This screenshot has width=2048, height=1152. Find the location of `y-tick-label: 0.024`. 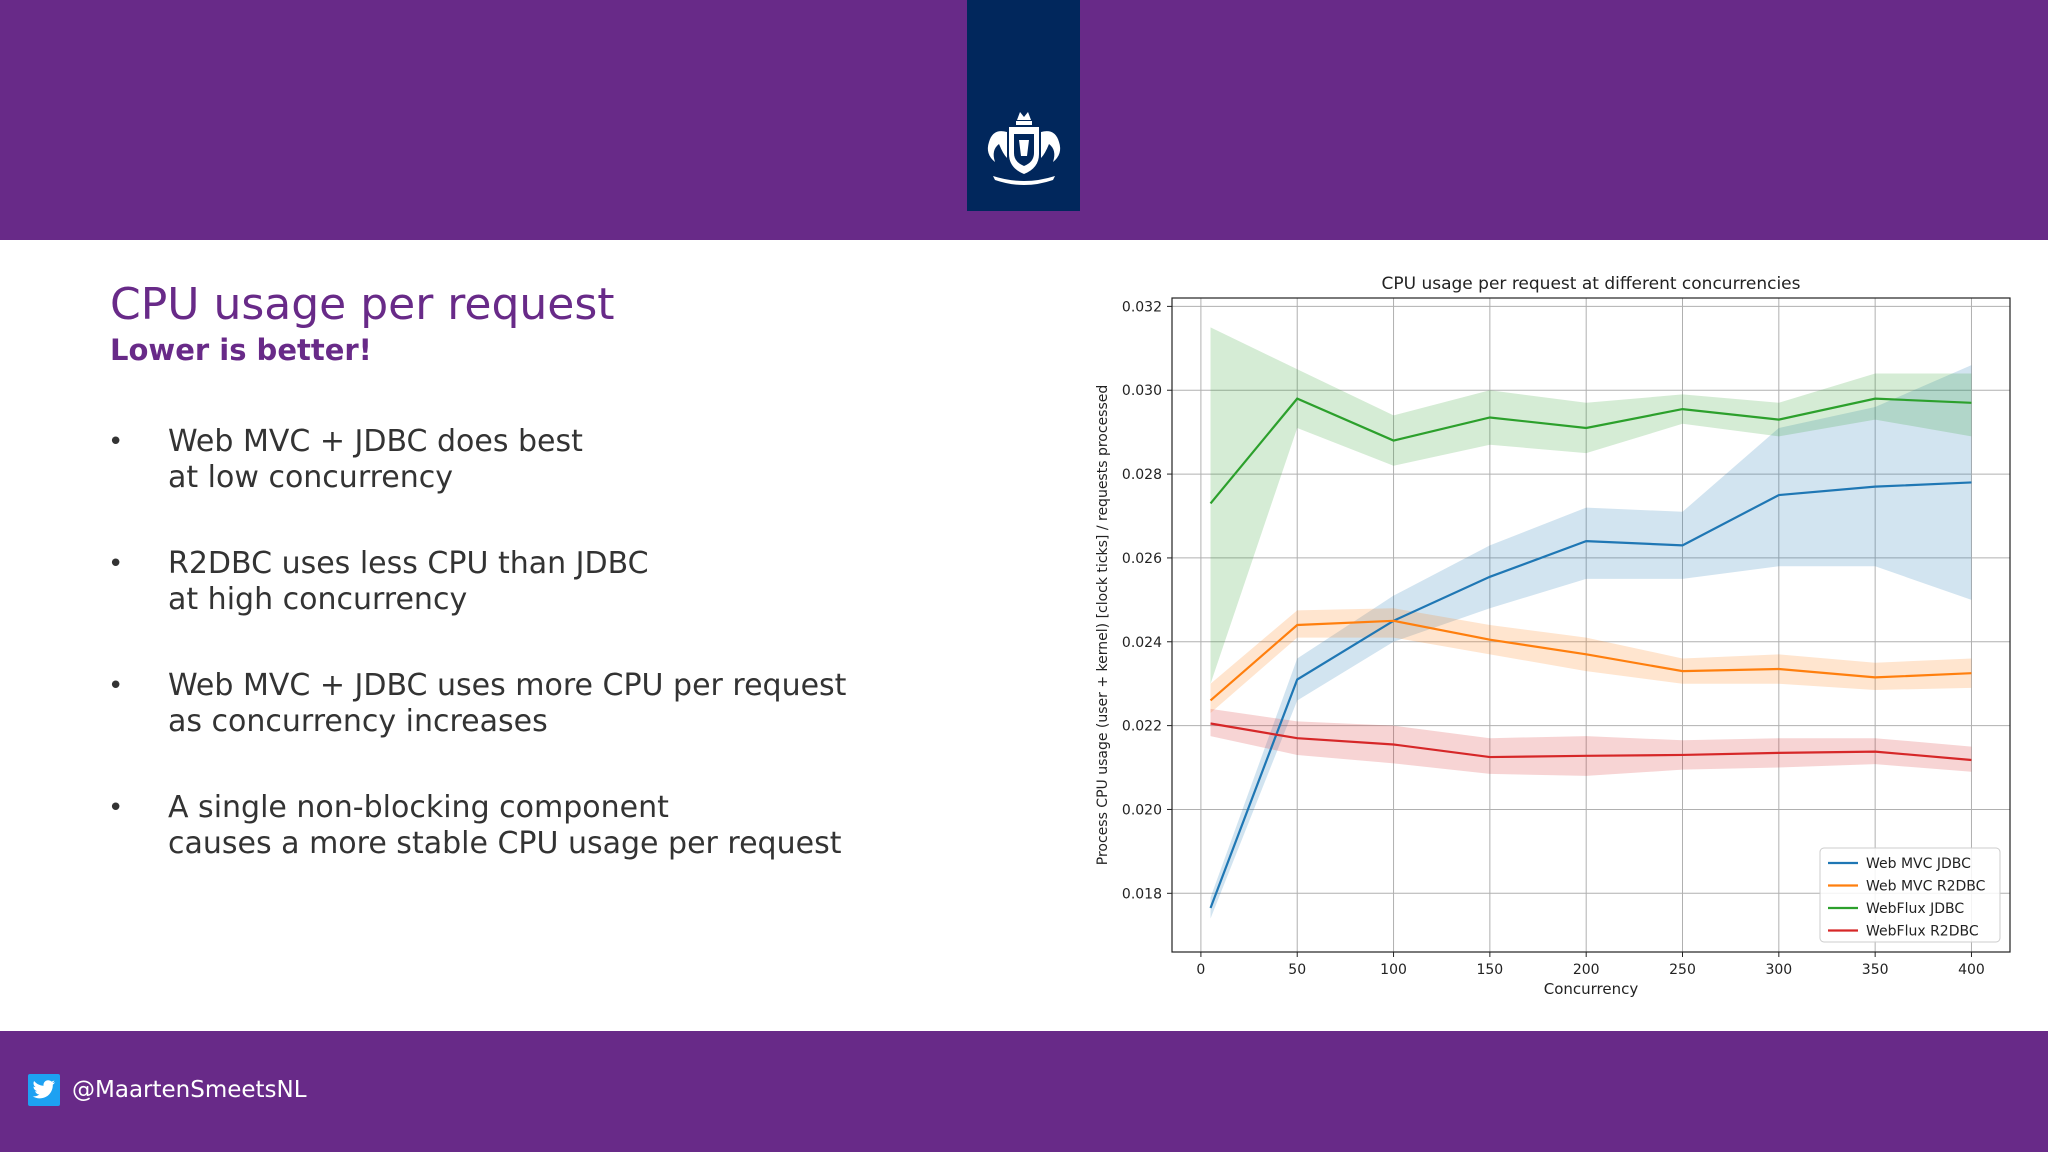

y-tick-label: 0.024 is located at coordinates (1142, 643).